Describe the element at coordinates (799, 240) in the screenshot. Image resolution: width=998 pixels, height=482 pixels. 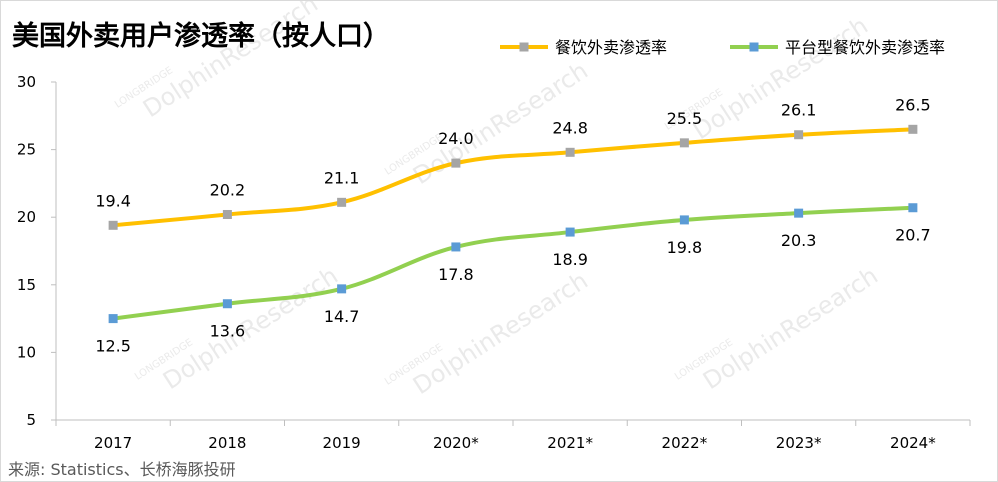
I see `data-label: 20.3` at that location.